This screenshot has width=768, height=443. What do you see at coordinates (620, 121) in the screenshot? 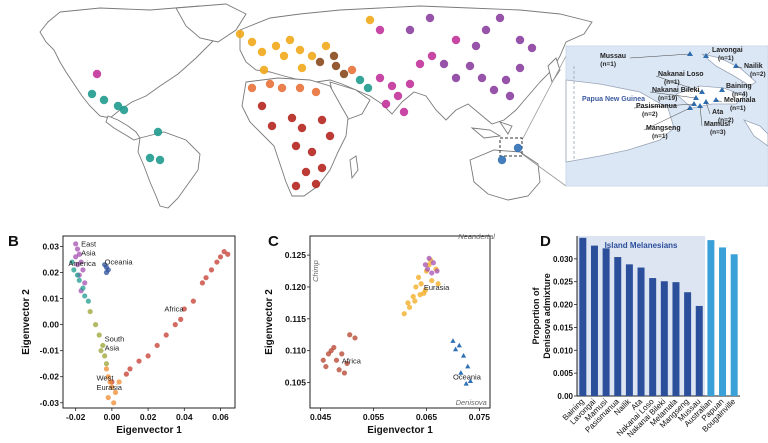
I see `new-guinea-mainland` at bounding box center [620, 121].